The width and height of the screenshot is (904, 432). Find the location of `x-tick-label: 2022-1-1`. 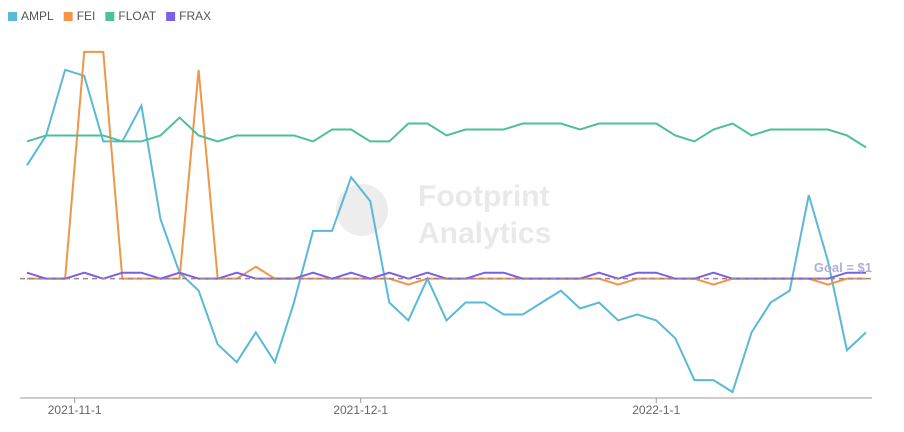

x-tick-label: 2022-1-1 is located at coordinates (656, 410).